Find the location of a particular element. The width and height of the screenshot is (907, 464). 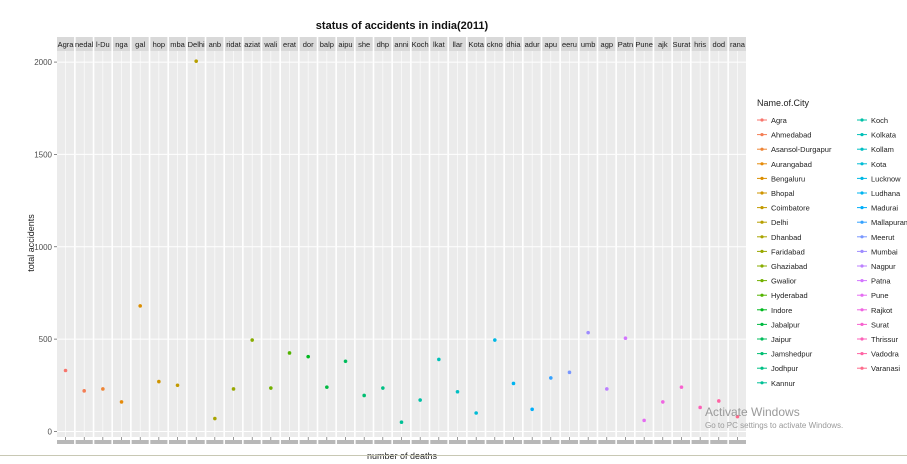

legend-label: Gwalior is located at coordinates (784, 281).